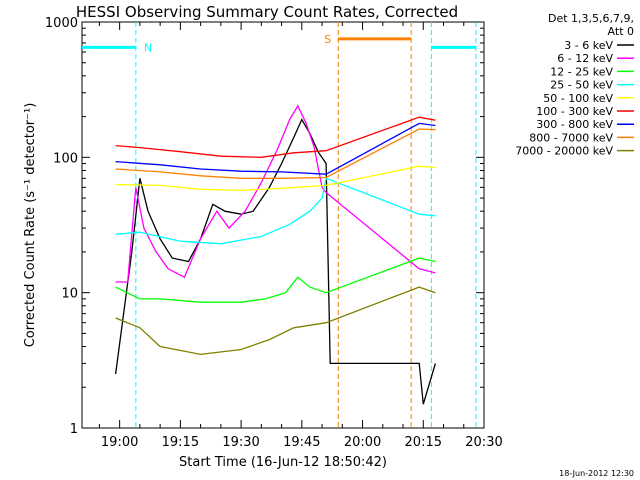 This screenshot has height=480, width=640. What do you see at coordinates (483, 442) in the screenshot?
I see `x-tick-label: 20:30` at bounding box center [483, 442].